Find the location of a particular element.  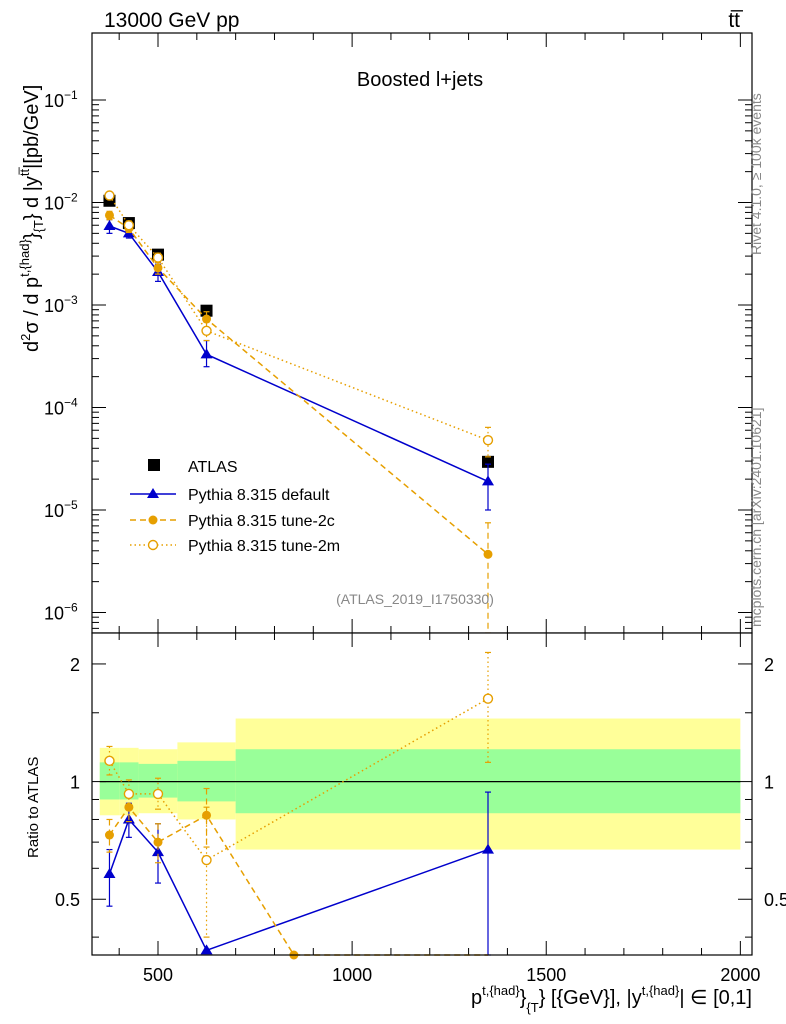

ratio-default-series is located at coordinates (298, 873).